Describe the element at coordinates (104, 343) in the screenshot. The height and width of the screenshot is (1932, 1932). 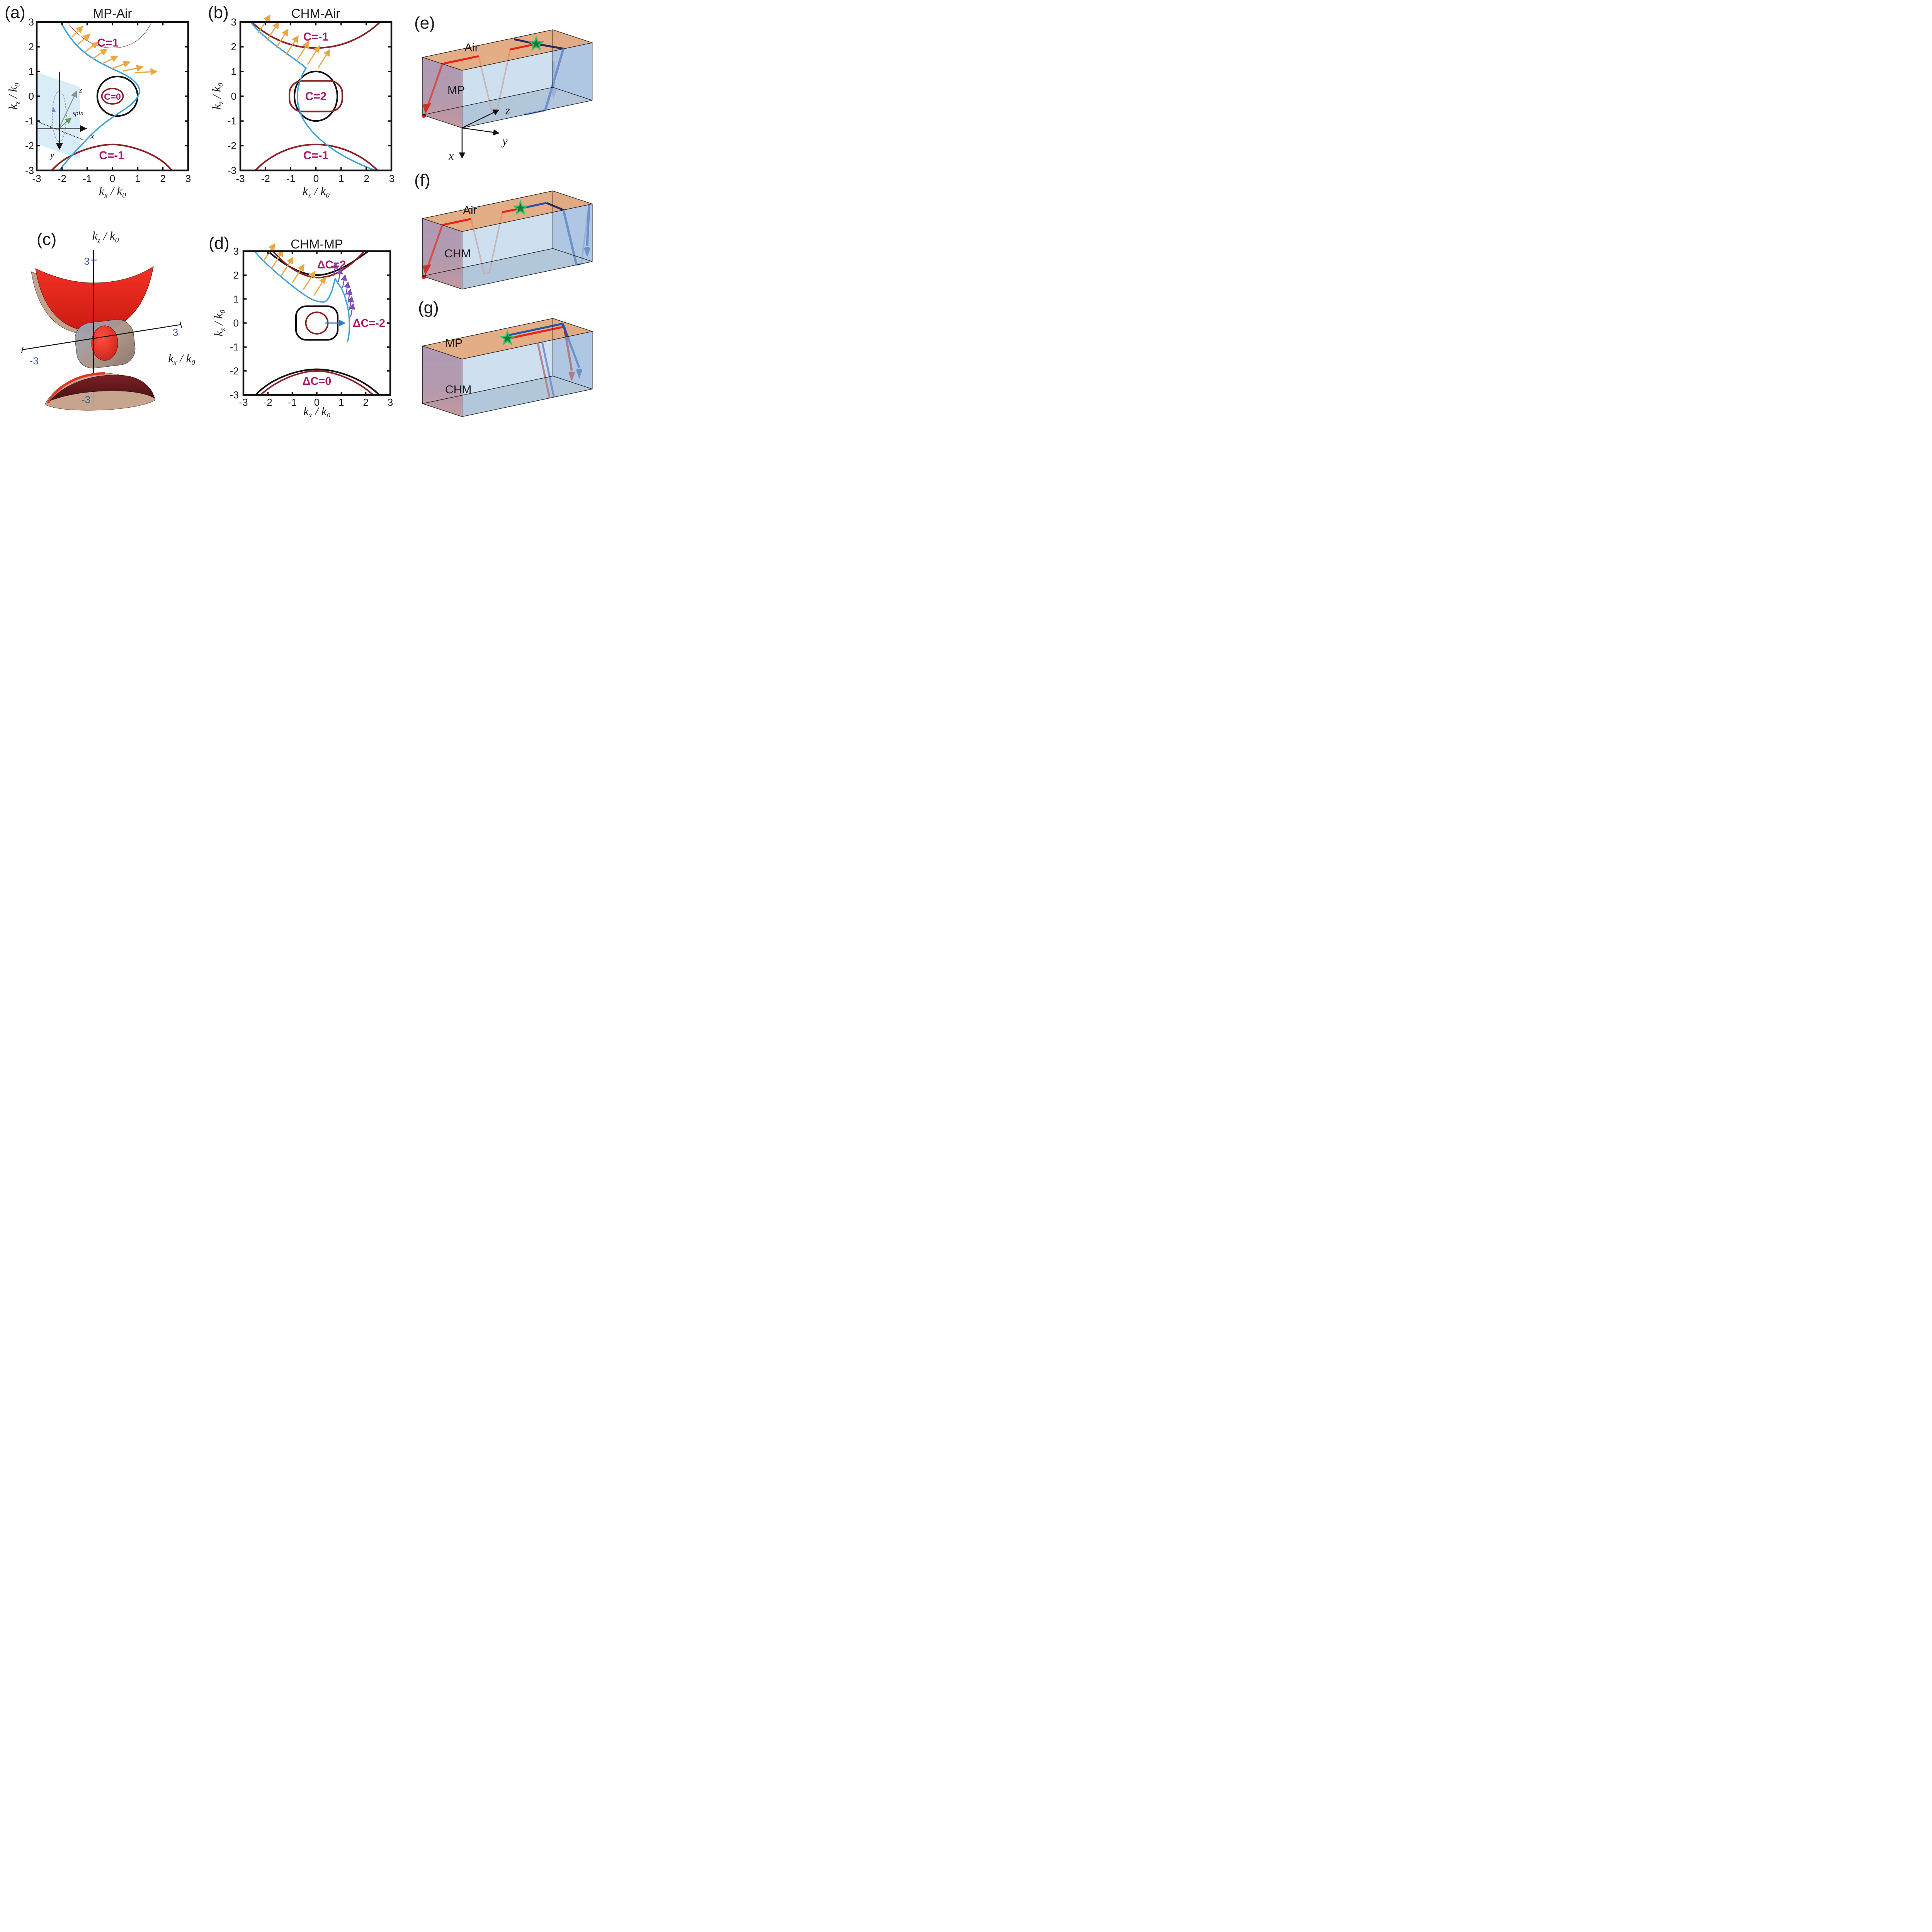
I see `toroid-red-core` at that location.